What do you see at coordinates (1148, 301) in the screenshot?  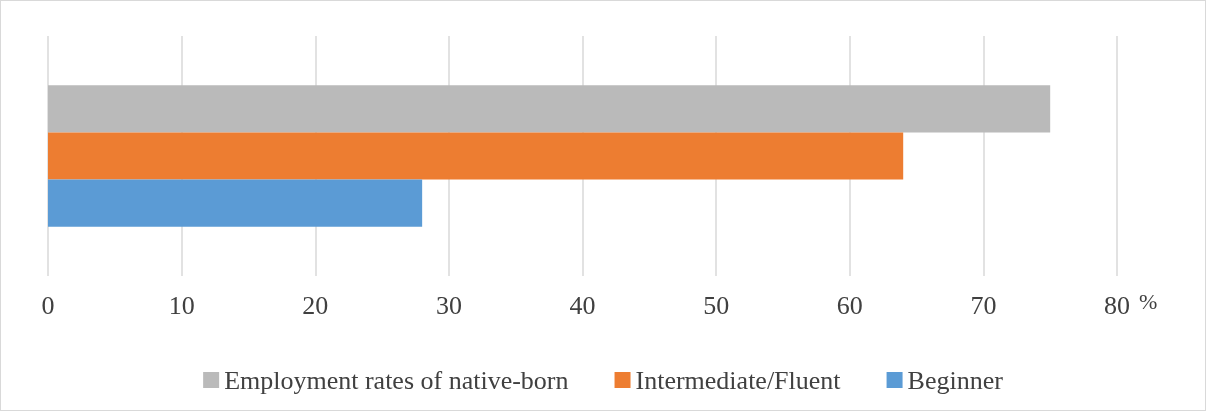 I see `x-axis-title: %` at bounding box center [1148, 301].